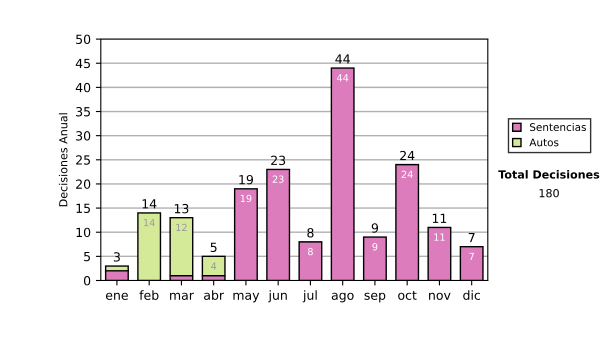 This screenshot has width=600, height=340. Describe the element at coordinates (246, 297) in the screenshot. I see `x-tick-label: may` at that location.